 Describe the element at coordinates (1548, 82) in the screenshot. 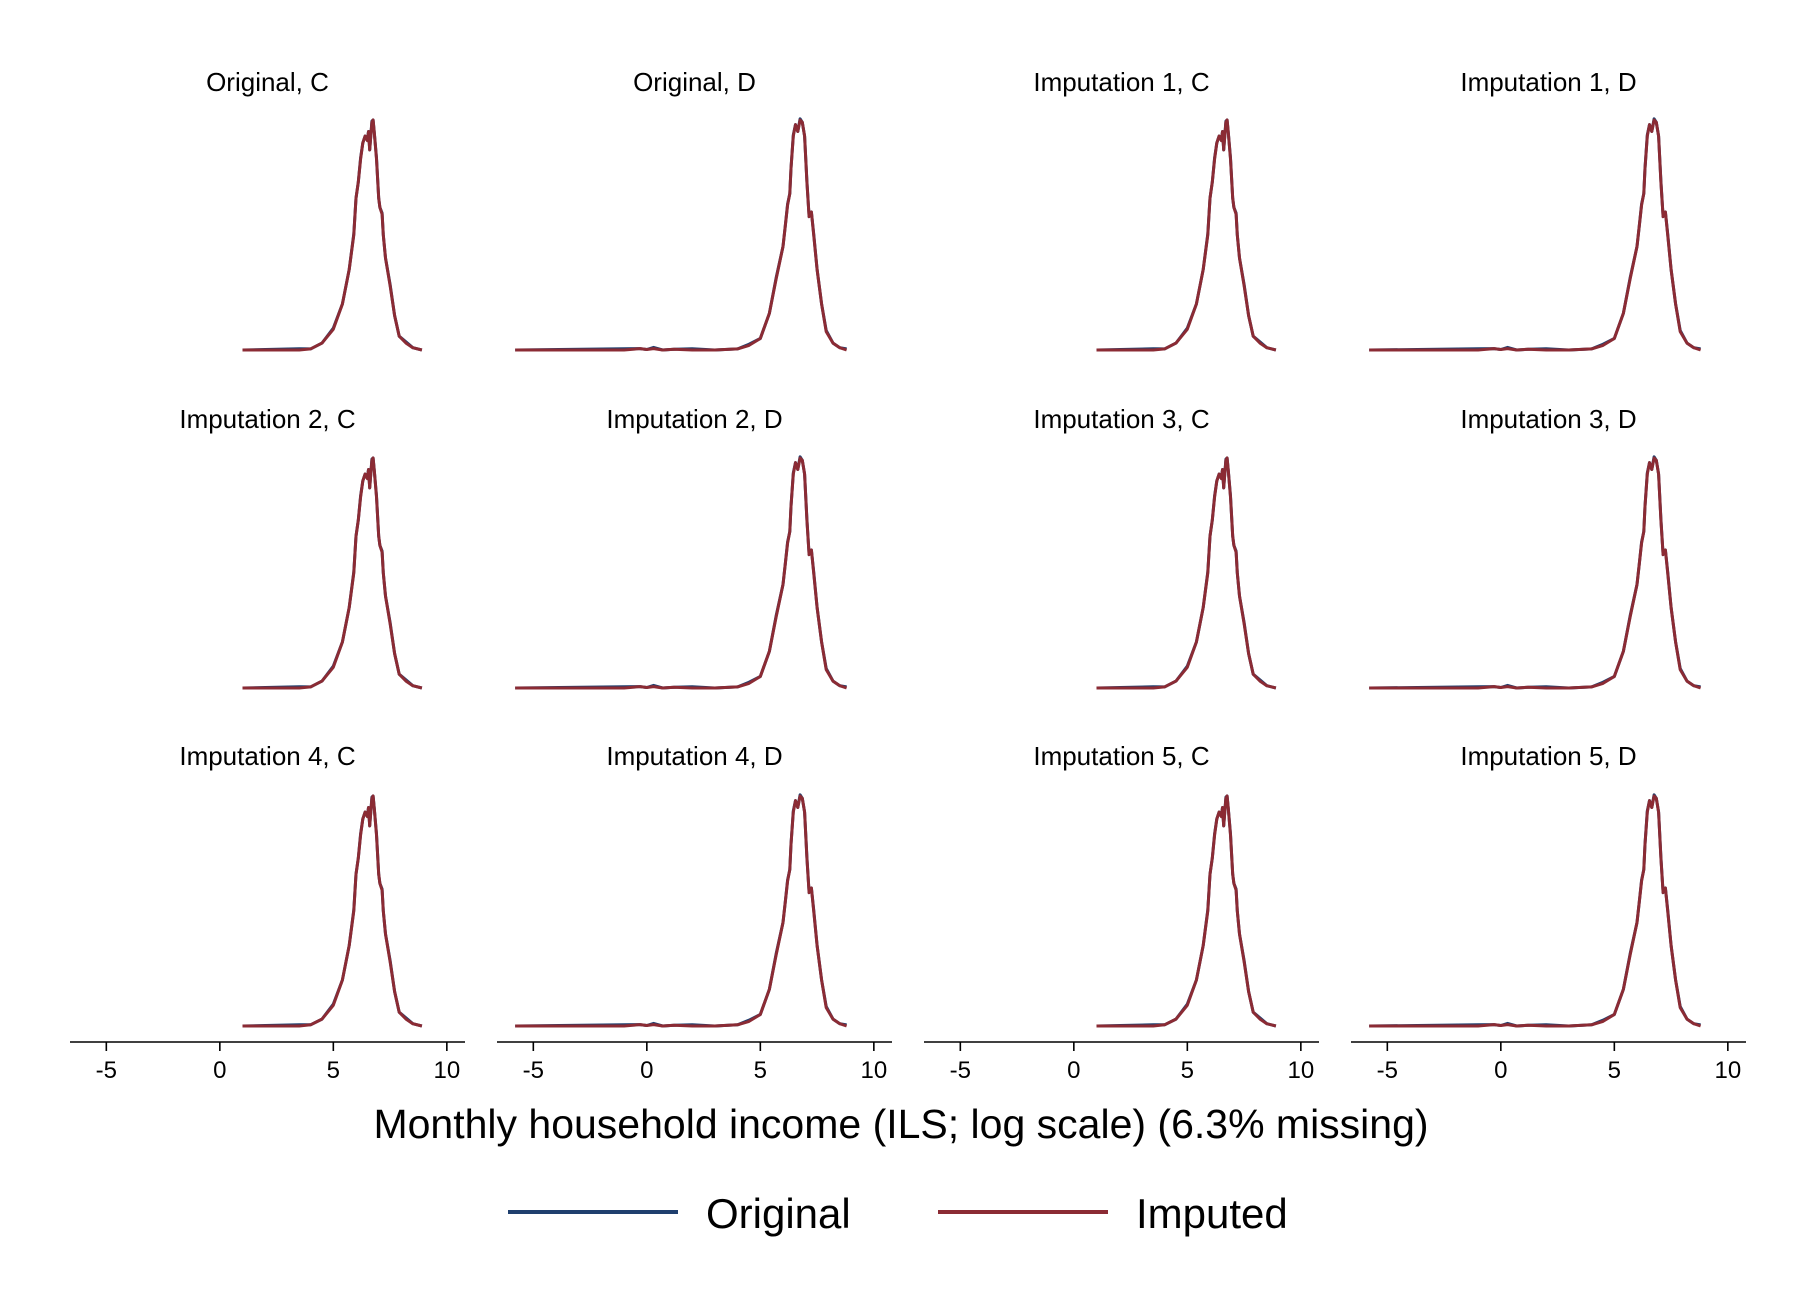

I see `panel-title: Imputation 1, D` at that location.